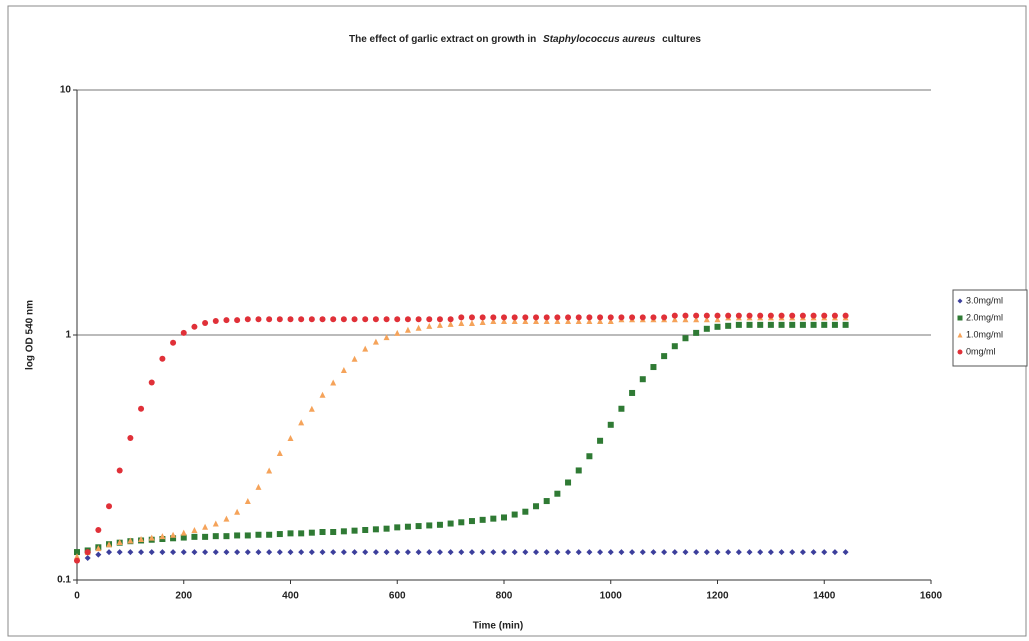 The width and height of the screenshot is (1029, 641). What do you see at coordinates (397, 596) in the screenshot?
I see `x-tick-label: 600` at bounding box center [397, 596].